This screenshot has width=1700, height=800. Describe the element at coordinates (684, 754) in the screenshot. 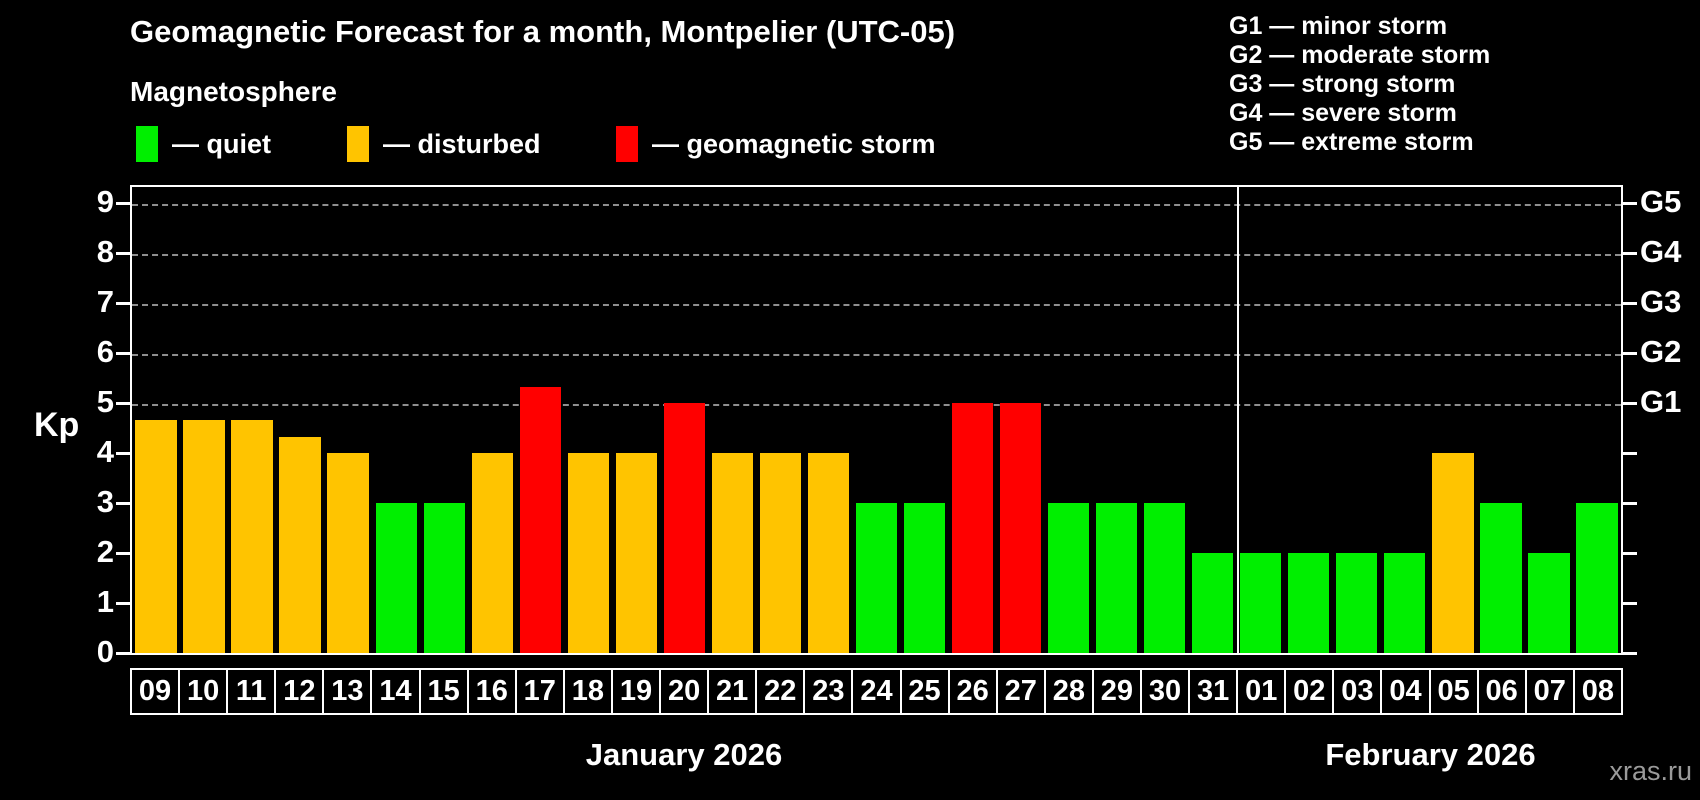

I see `month-label-january: January 2026` at that location.